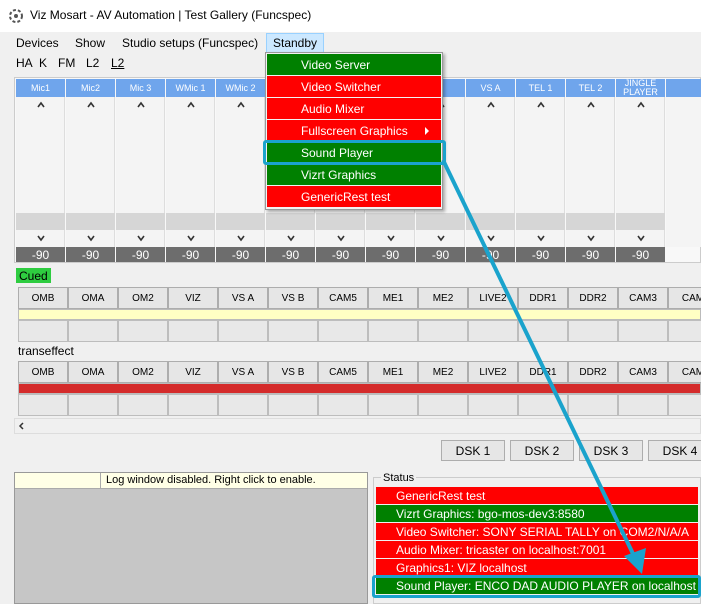 The height and width of the screenshot is (604, 701). I want to click on dropdown-item: Sound Player, so click(354, 152).